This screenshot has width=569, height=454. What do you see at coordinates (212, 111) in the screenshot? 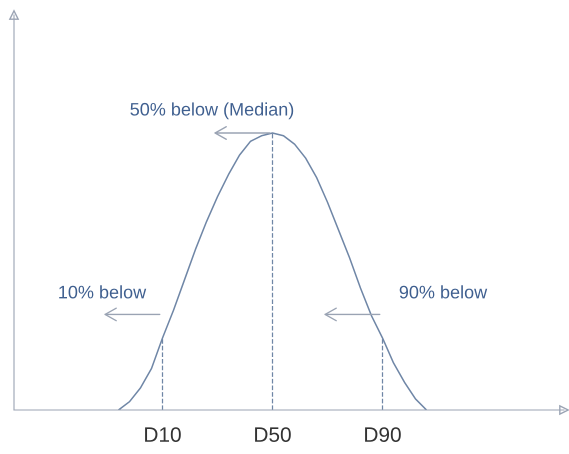
I see `annotation: 50% below (Median)` at bounding box center [212, 111].